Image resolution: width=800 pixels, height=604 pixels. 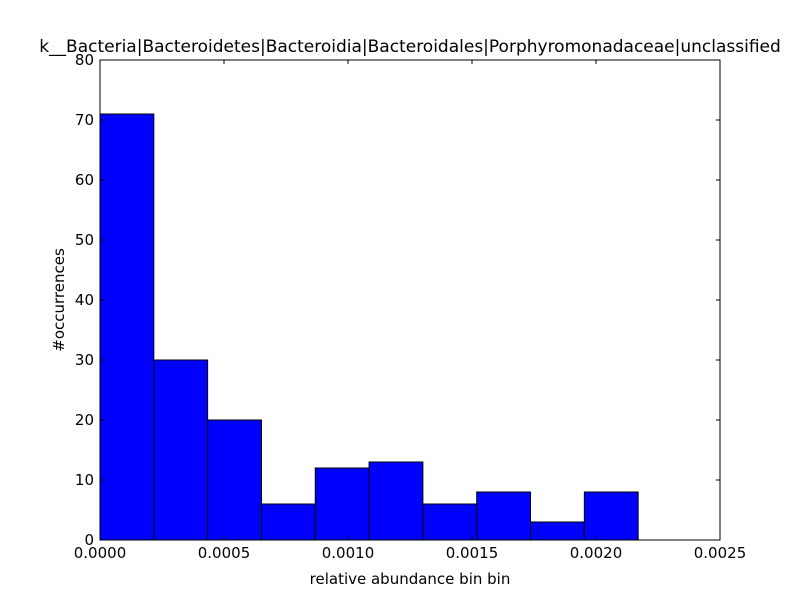 I want to click on y-tick-label: 40, so click(x=84, y=300).